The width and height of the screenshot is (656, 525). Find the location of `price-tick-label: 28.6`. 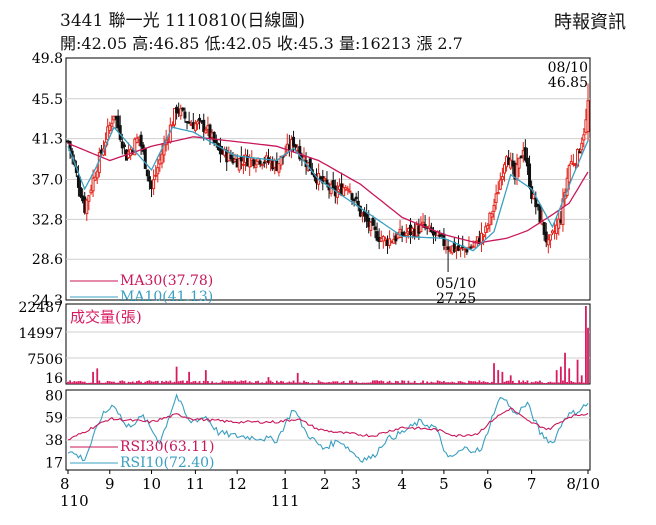

price-tick-label: 28.6 is located at coordinates (47, 260).